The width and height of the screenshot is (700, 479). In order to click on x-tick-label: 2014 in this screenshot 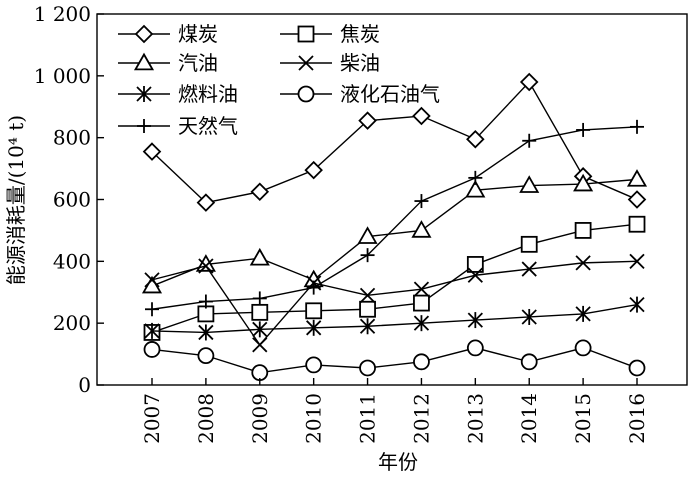, I will do `click(529, 418)`.